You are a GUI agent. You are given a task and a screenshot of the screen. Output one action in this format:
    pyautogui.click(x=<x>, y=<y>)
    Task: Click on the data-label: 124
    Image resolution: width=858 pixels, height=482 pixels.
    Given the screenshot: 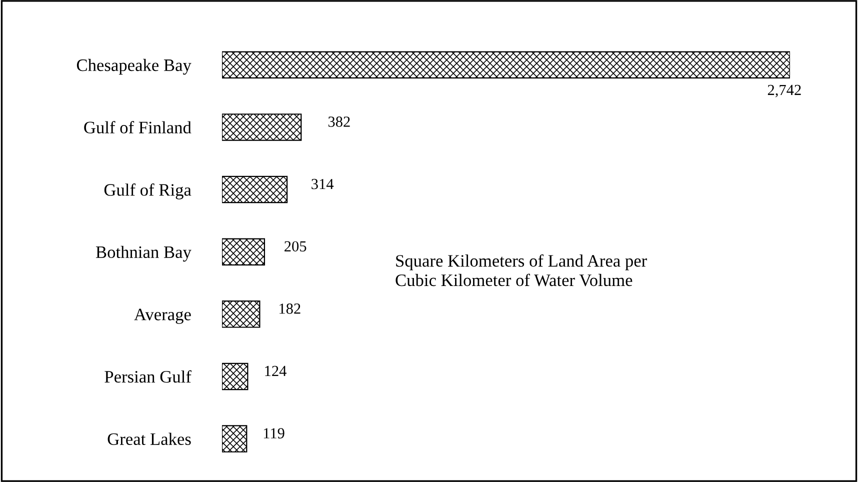 What is the action you would take?
    pyautogui.click(x=275, y=371)
    